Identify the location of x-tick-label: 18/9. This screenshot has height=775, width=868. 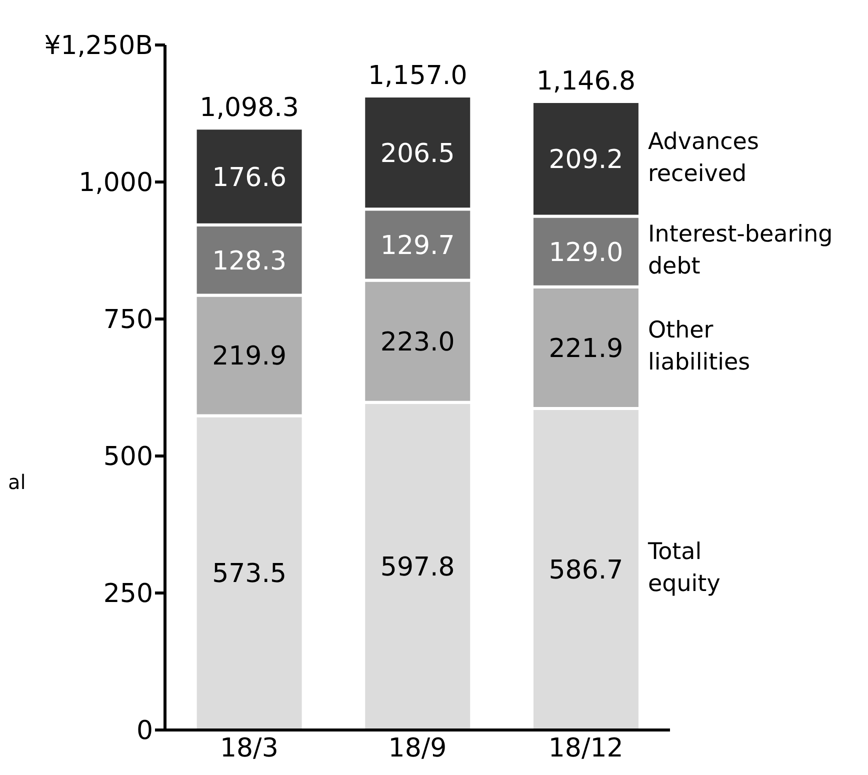
(417, 748).